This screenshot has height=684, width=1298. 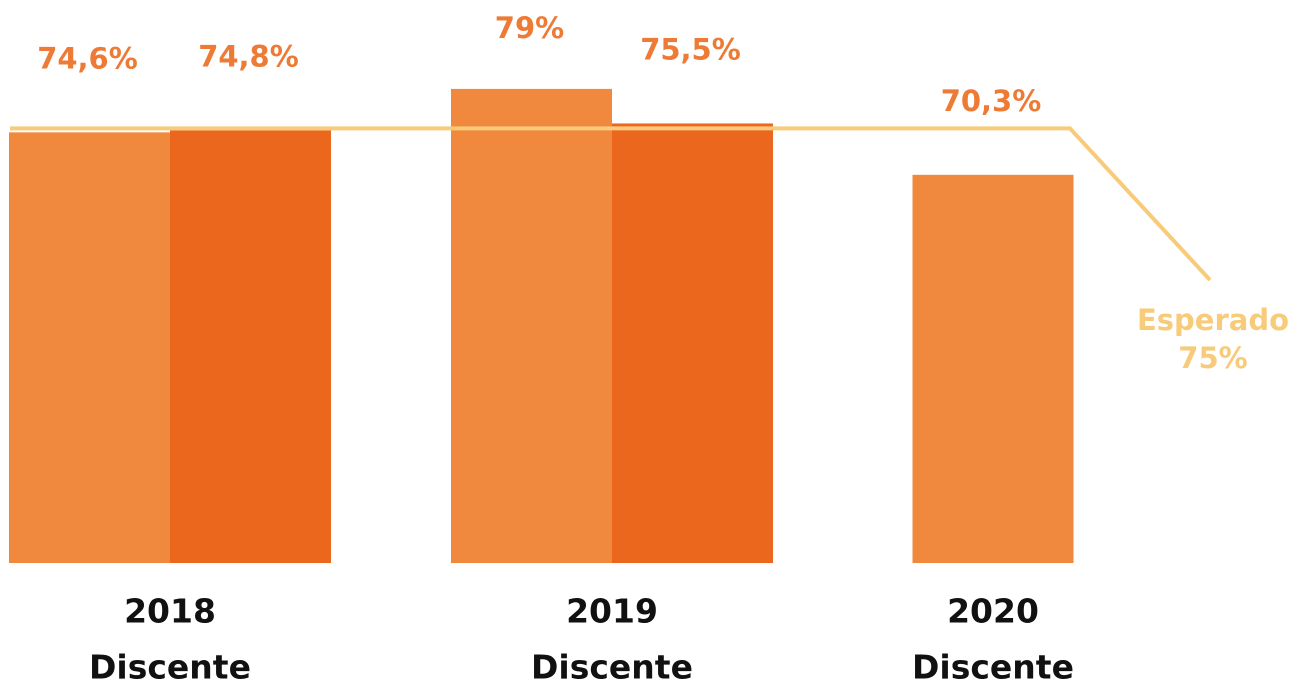 I want to click on value-label: 74,6%, so click(x=87, y=58).